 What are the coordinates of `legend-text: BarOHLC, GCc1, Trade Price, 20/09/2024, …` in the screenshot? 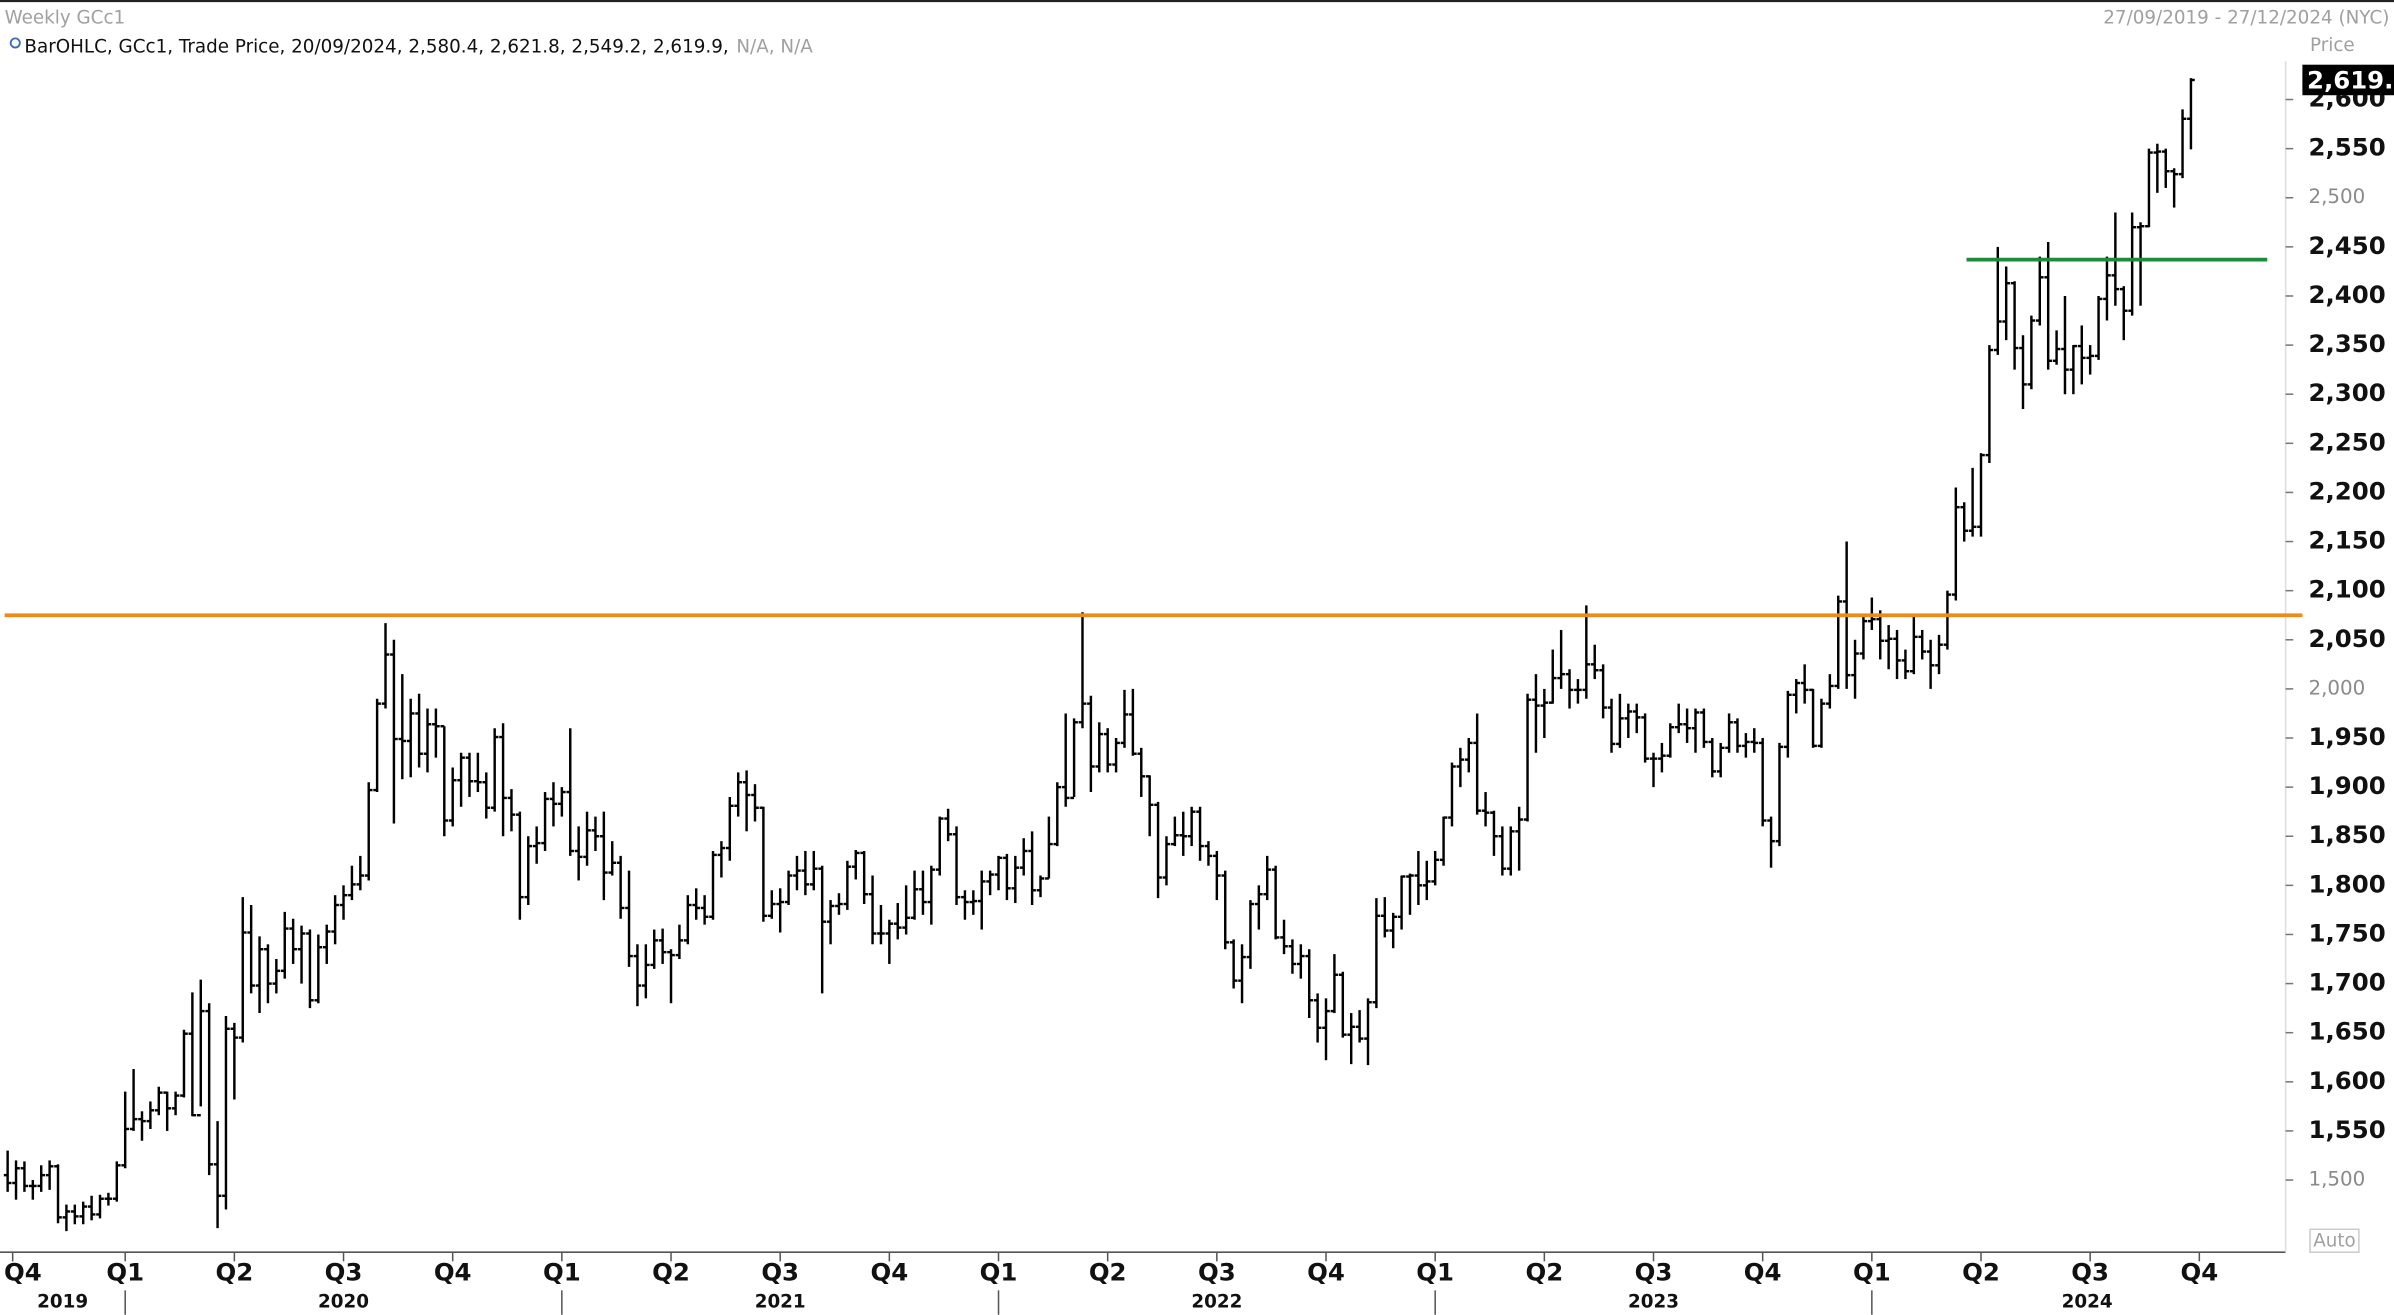 It's located at (376, 47).